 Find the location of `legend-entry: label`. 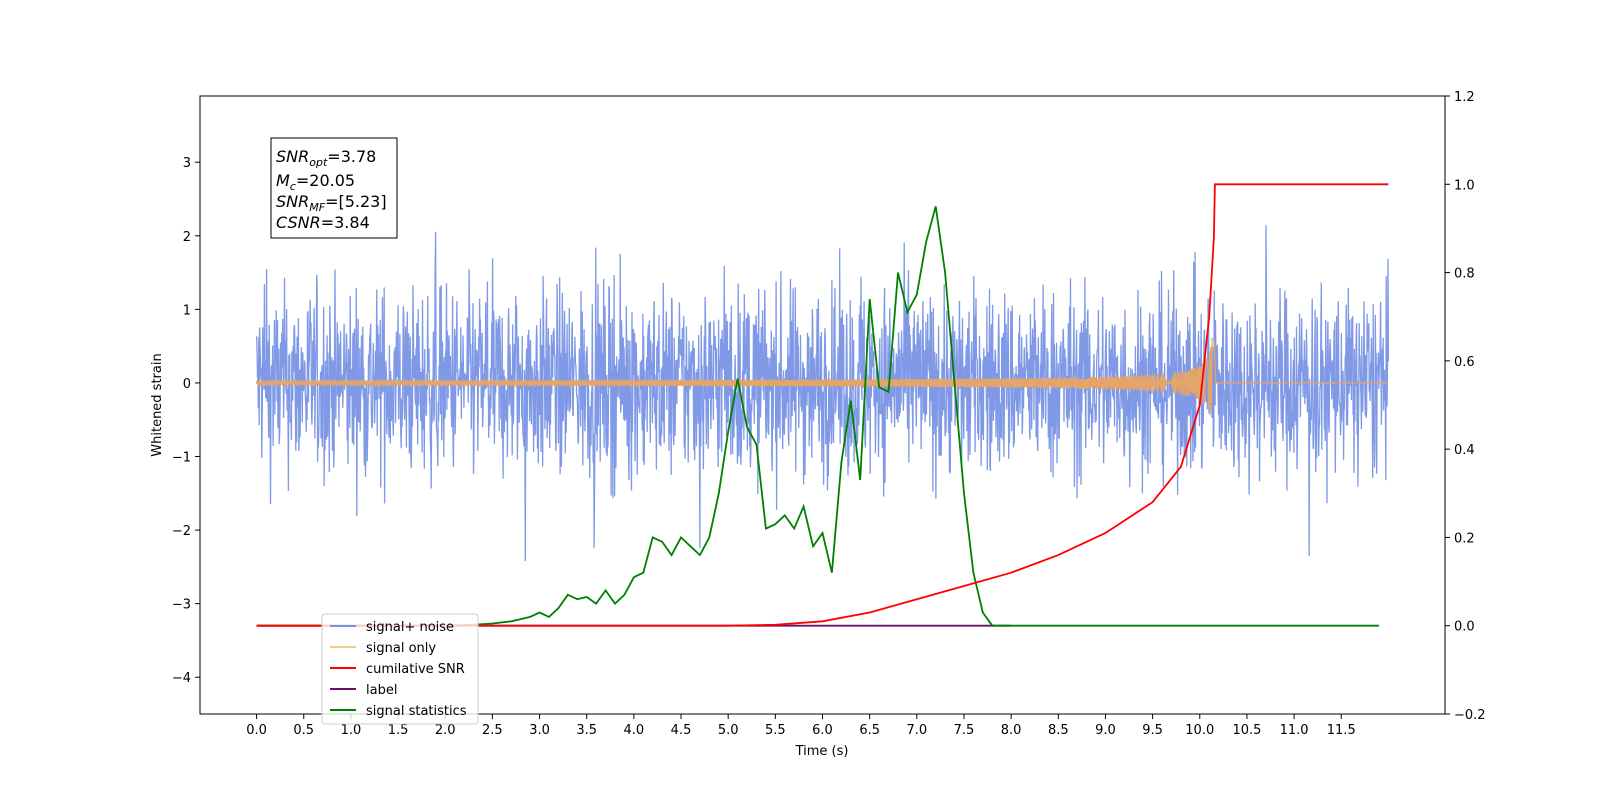

legend-entry: label is located at coordinates (381, 690).